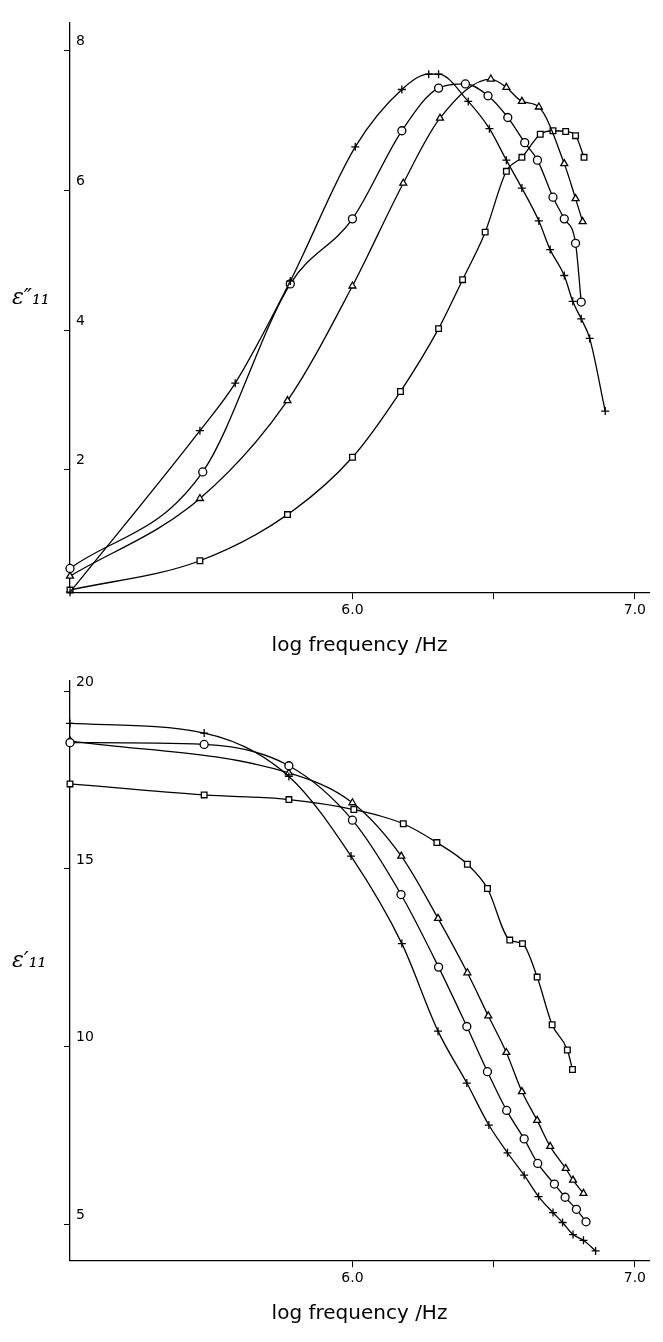  Describe the element at coordinates (80, 179) in the screenshot. I see `y-tick-label: 6` at that location.